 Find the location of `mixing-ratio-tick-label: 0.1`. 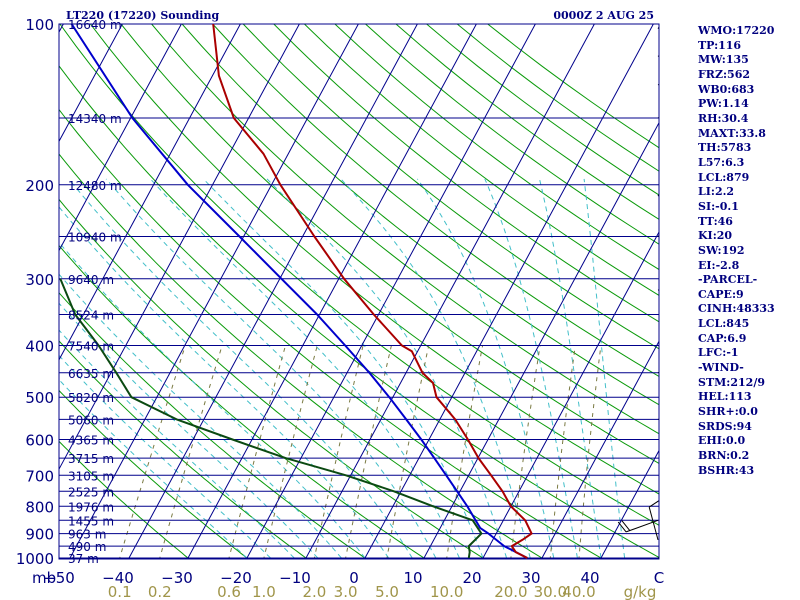

mixing-ratio-tick-label: 0.1 is located at coordinates (120, 591).